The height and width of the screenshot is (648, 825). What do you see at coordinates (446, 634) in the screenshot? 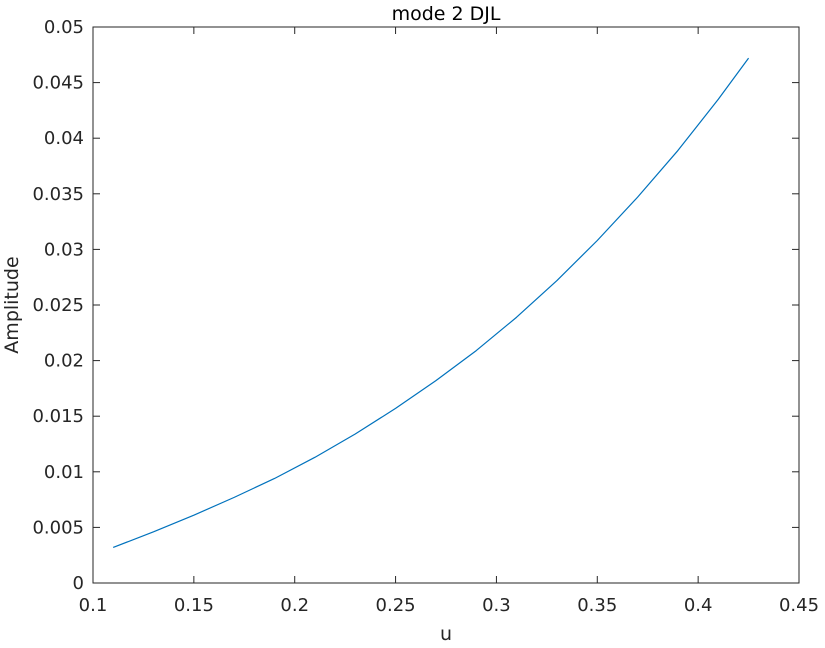
I see `x-axis-label: u` at bounding box center [446, 634].